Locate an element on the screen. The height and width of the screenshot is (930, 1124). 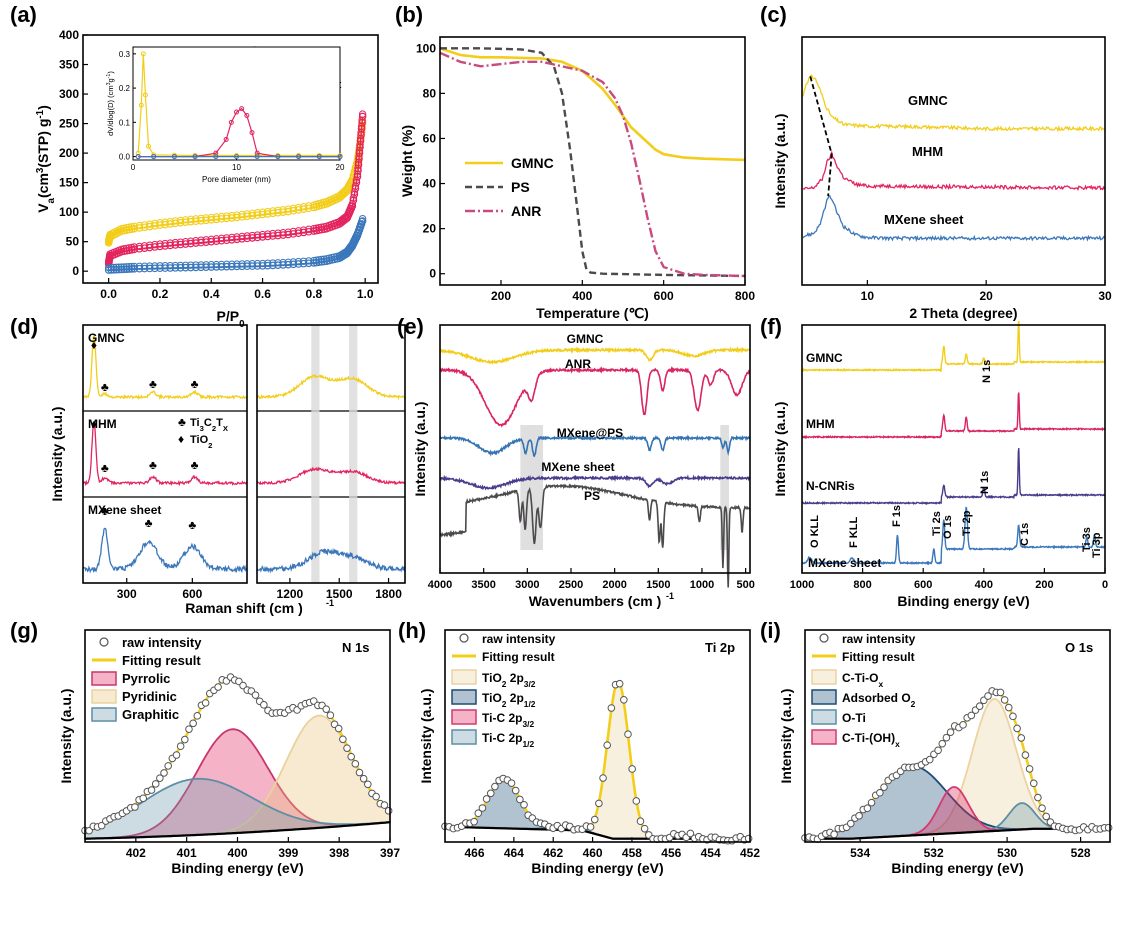
legend-label: Fitting result is located at coordinates (878, 657).